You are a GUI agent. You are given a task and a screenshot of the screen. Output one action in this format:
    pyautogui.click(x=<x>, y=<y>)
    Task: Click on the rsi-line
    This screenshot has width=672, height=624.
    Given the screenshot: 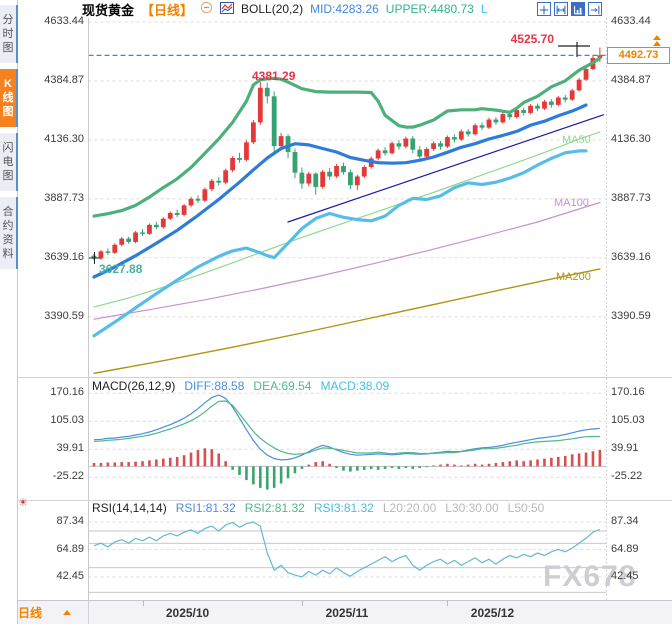 What is the action you would take?
    pyautogui.click(x=347, y=549)
    